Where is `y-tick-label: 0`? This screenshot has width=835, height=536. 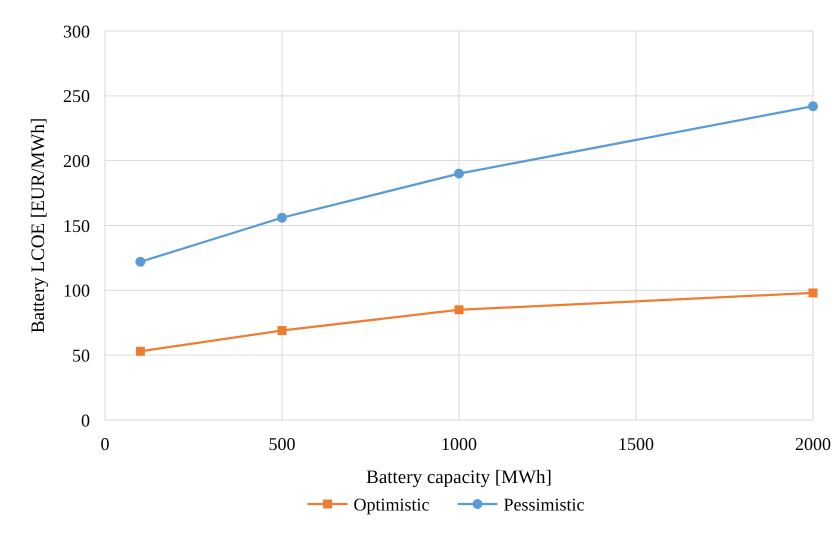
y-tick-label: 0 is located at coordinates (85, 420).